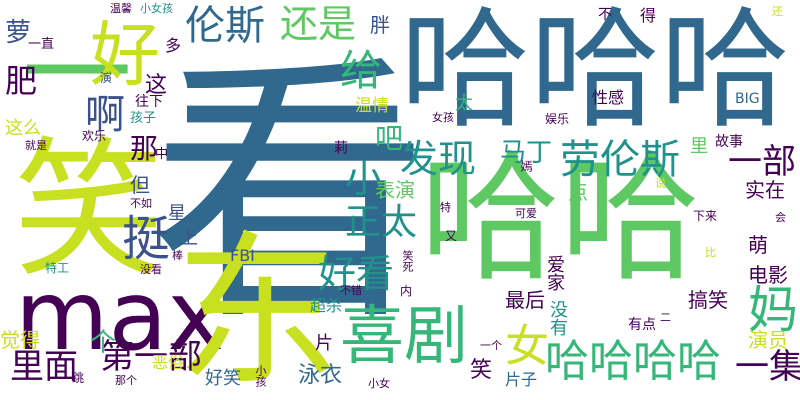 The image size is (800, 400). What do you see at coordinates (747, 99) in the screenshot?
I see `word-big: BIG` at bounding box center [747, 99].